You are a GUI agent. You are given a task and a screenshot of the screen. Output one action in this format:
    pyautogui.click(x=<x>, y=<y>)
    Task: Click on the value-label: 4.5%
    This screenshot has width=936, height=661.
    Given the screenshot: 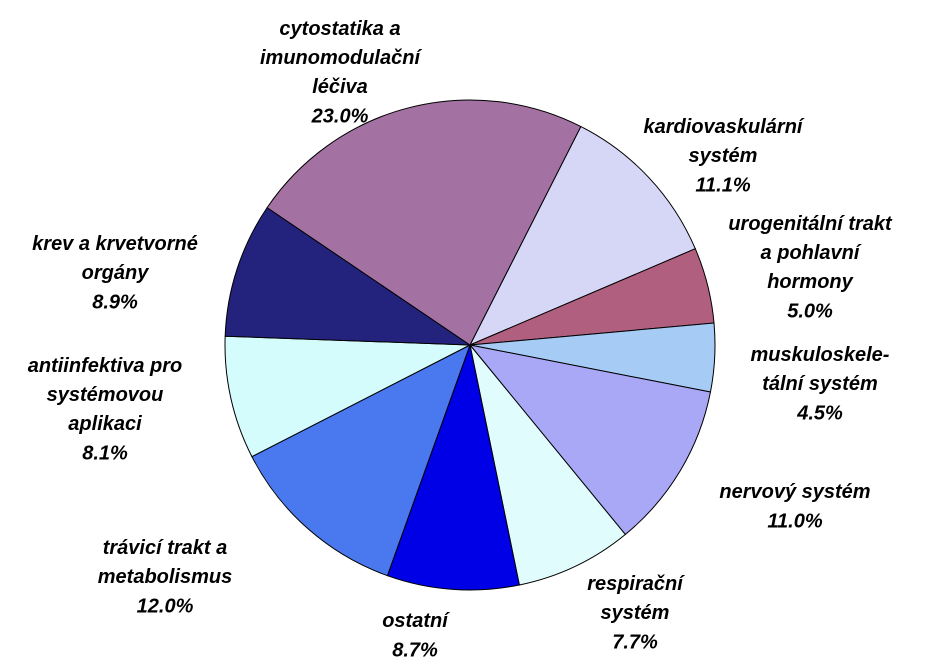 What is the action you would take?
    pyautogui.click(x=819, y=413)
    